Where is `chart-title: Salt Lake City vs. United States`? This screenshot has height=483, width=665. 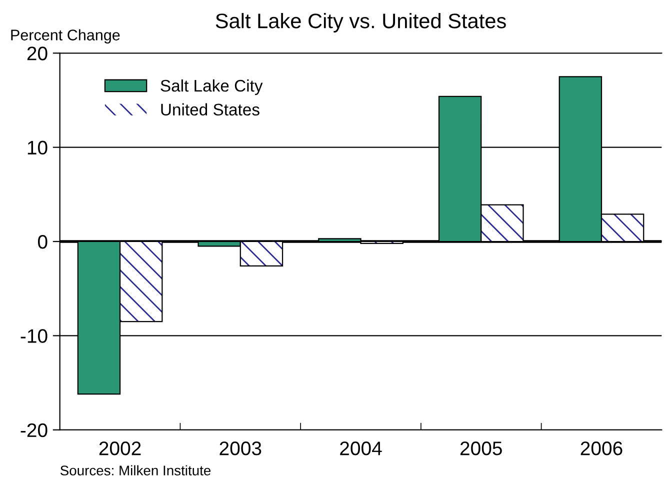 chart-title: Salt Lake City vs. United States is located at coordinates (361, 22).